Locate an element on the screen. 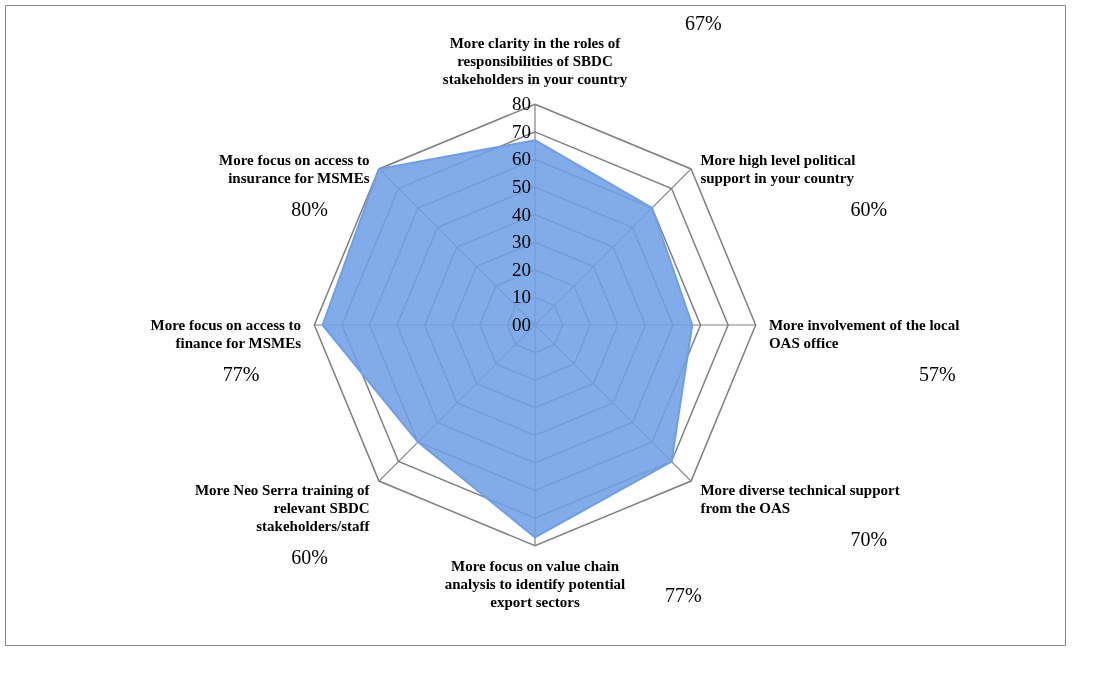 Image resolution: width=1105 pixels, height=680 pixels. y-tick-label: 20 is located at coordinates (521, 269).